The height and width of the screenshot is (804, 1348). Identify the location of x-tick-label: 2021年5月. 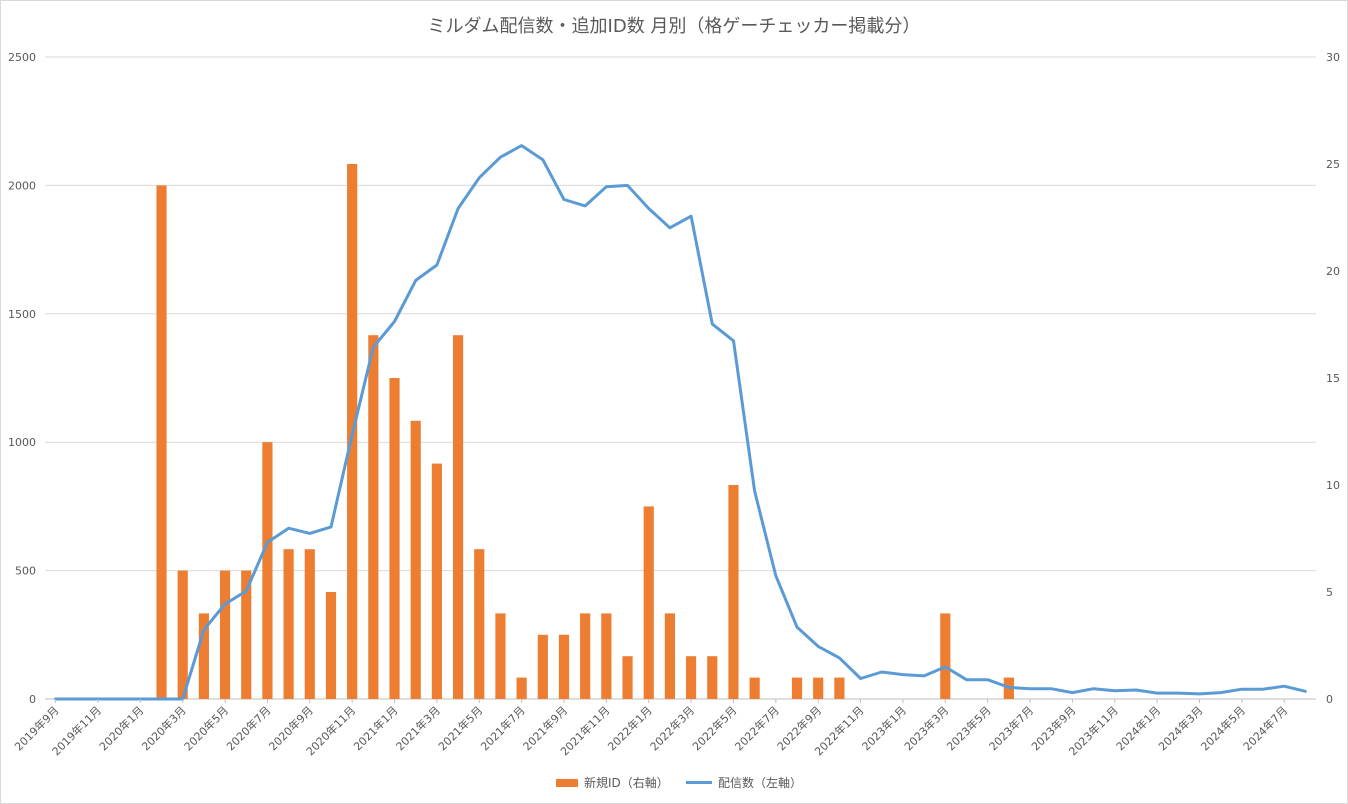
(460, 728).